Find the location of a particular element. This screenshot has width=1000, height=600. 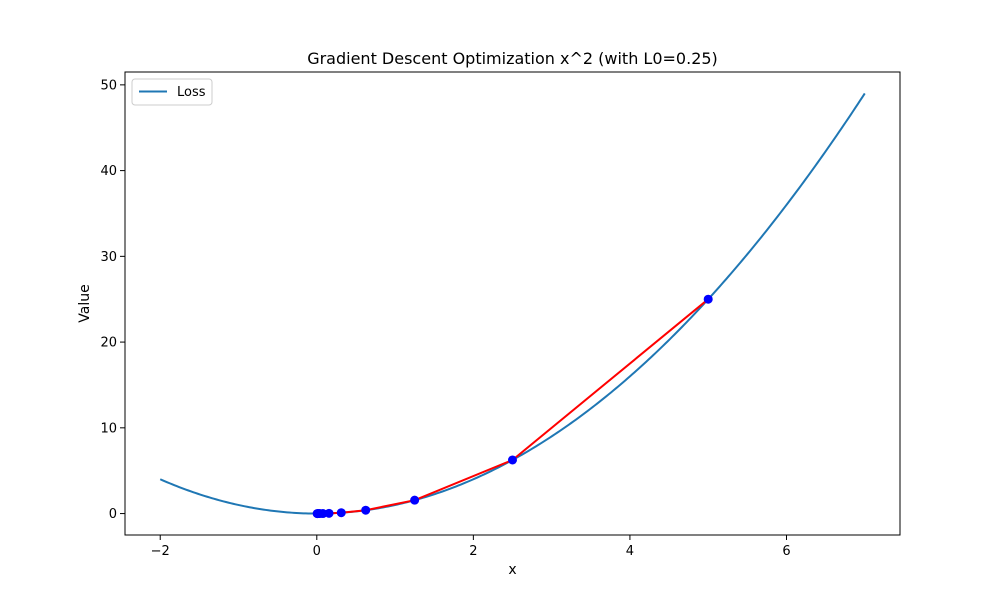

legend-box is located at coordinates (172, 92).